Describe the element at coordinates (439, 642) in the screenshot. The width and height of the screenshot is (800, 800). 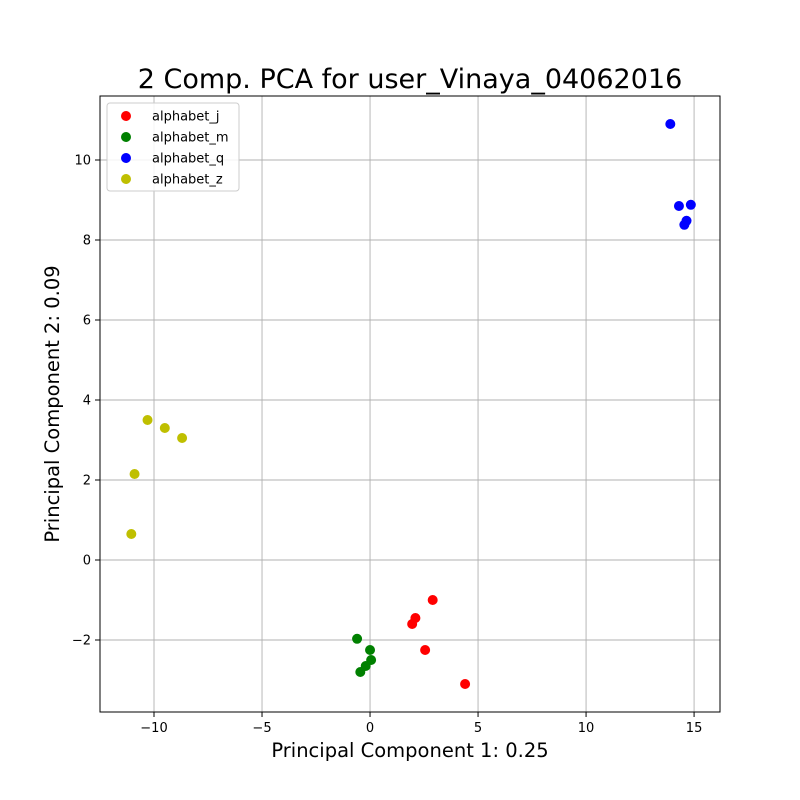
I see `series-alphabet_j` at that location.